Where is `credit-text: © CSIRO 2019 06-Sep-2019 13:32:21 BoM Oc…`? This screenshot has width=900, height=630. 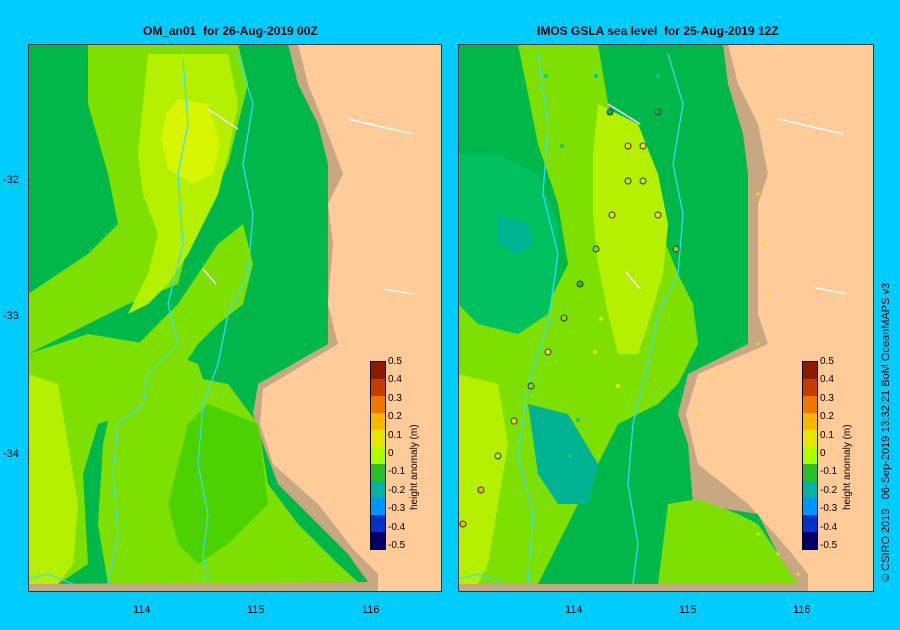
credit-text: © CSIRO 2019 06-Sep-2019 13:32:21 BoM Oc… is located at coordinates (886, 432).